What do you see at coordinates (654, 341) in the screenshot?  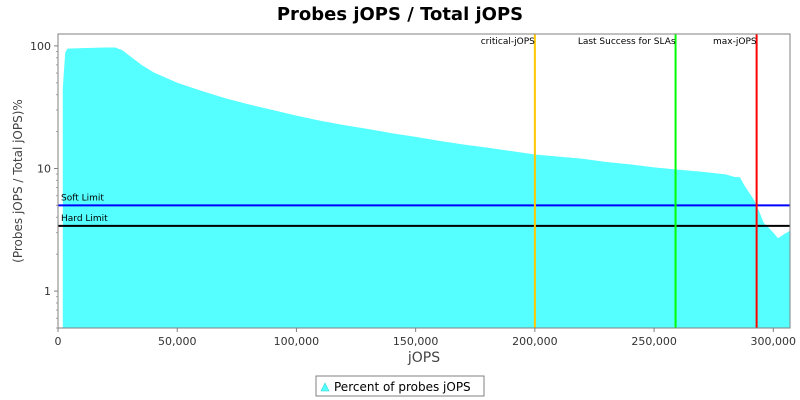 I see `x-tick-label: 250,000` at bounding box center [654, 341].